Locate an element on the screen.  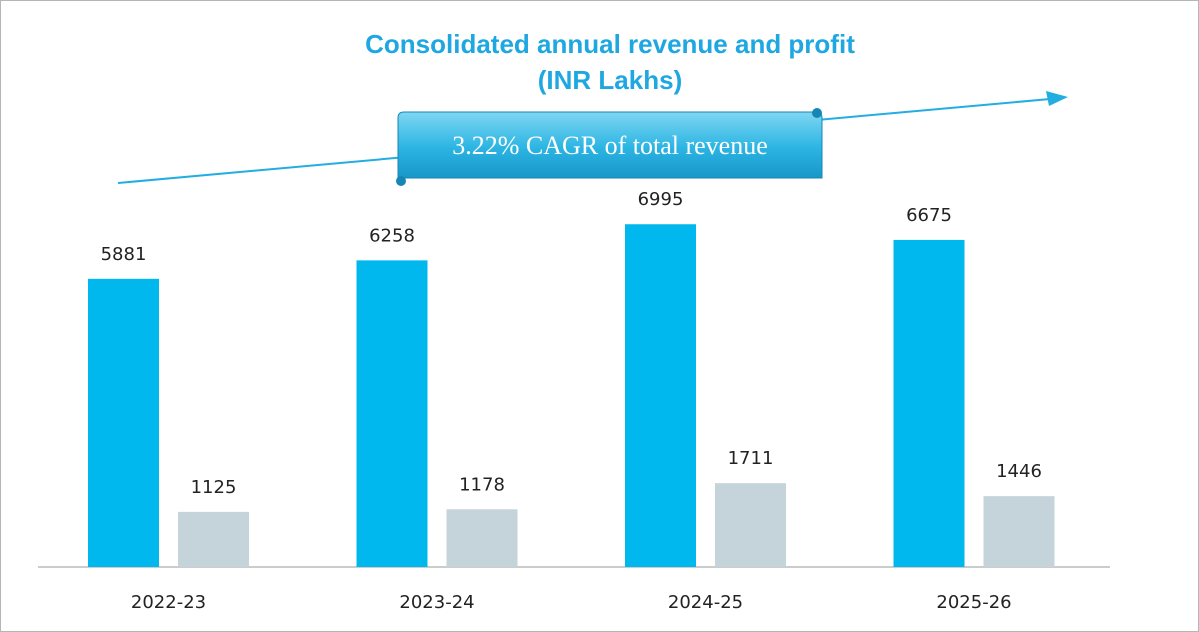
x-tick-label: 2025-26 is located at coordinates (973, 602).